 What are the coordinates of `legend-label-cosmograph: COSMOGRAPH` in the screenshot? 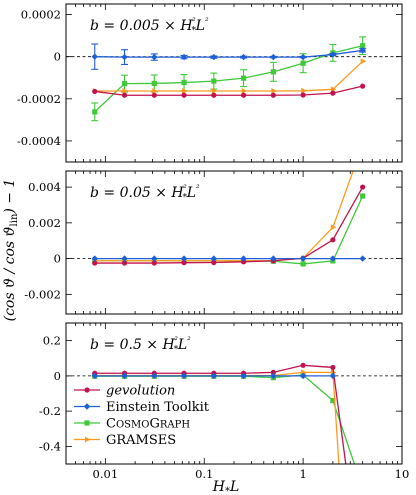 It's located at (148, 424).